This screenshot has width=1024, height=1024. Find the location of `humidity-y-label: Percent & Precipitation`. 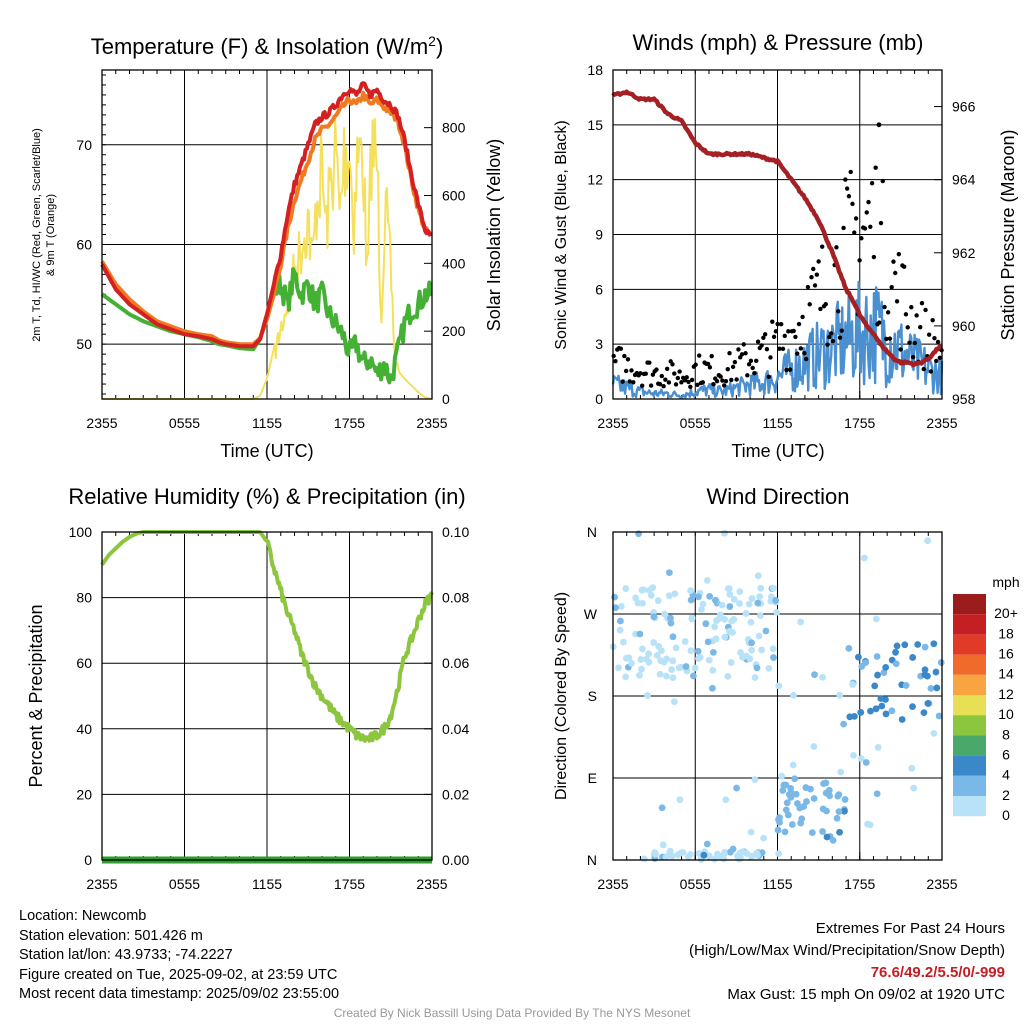

humidity-y-label: Percent & Precipitation is located at coordinates (36, 695).